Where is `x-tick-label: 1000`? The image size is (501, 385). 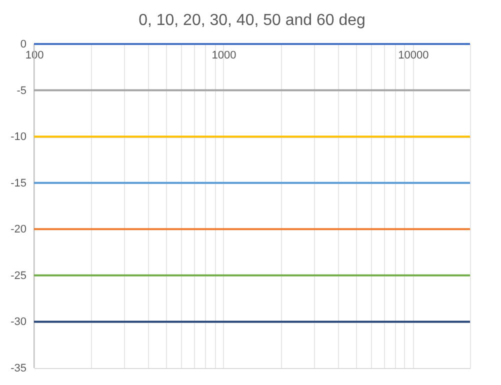 x-tick-label: 1000 is located at coordinates (224, 56).